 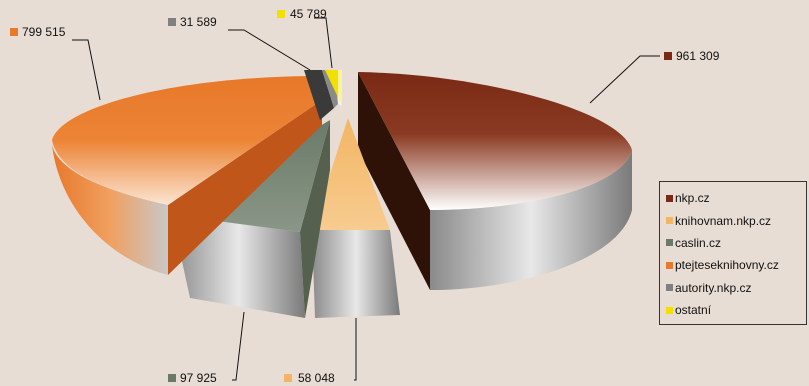 What do you see at coordinates (86, 70) in the screenshot?
I see `leader-line-pte` at bounding box center [86, 70].